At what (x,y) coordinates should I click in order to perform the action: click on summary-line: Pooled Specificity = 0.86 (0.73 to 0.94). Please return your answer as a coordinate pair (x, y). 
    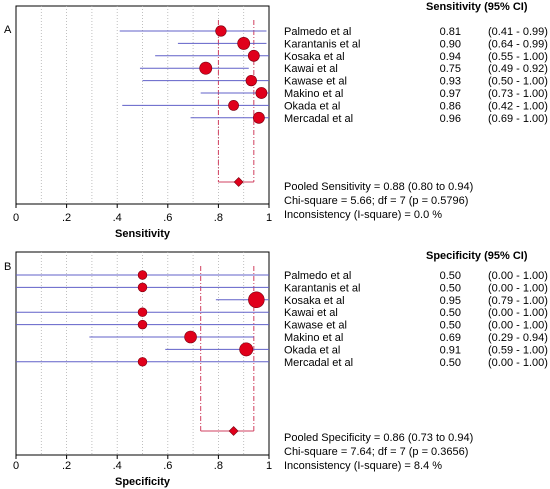
    Looking at the image, I should click on (378, 438).